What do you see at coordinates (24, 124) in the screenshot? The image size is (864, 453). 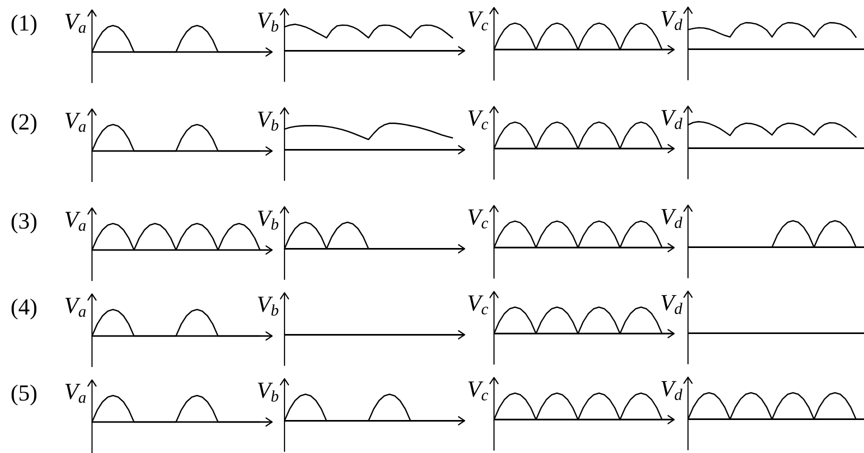 I see `chart-title: (2)` at bounding box center [24, 124].